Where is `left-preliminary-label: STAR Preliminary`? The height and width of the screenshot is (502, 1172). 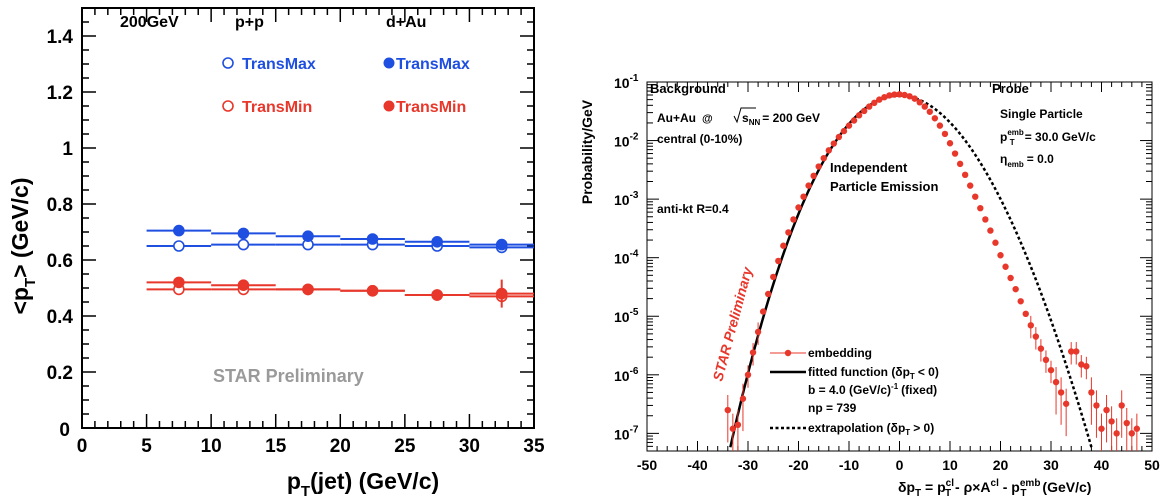
left-preliminary-label: STAR Preliminary is located at coordinates (288, 376).